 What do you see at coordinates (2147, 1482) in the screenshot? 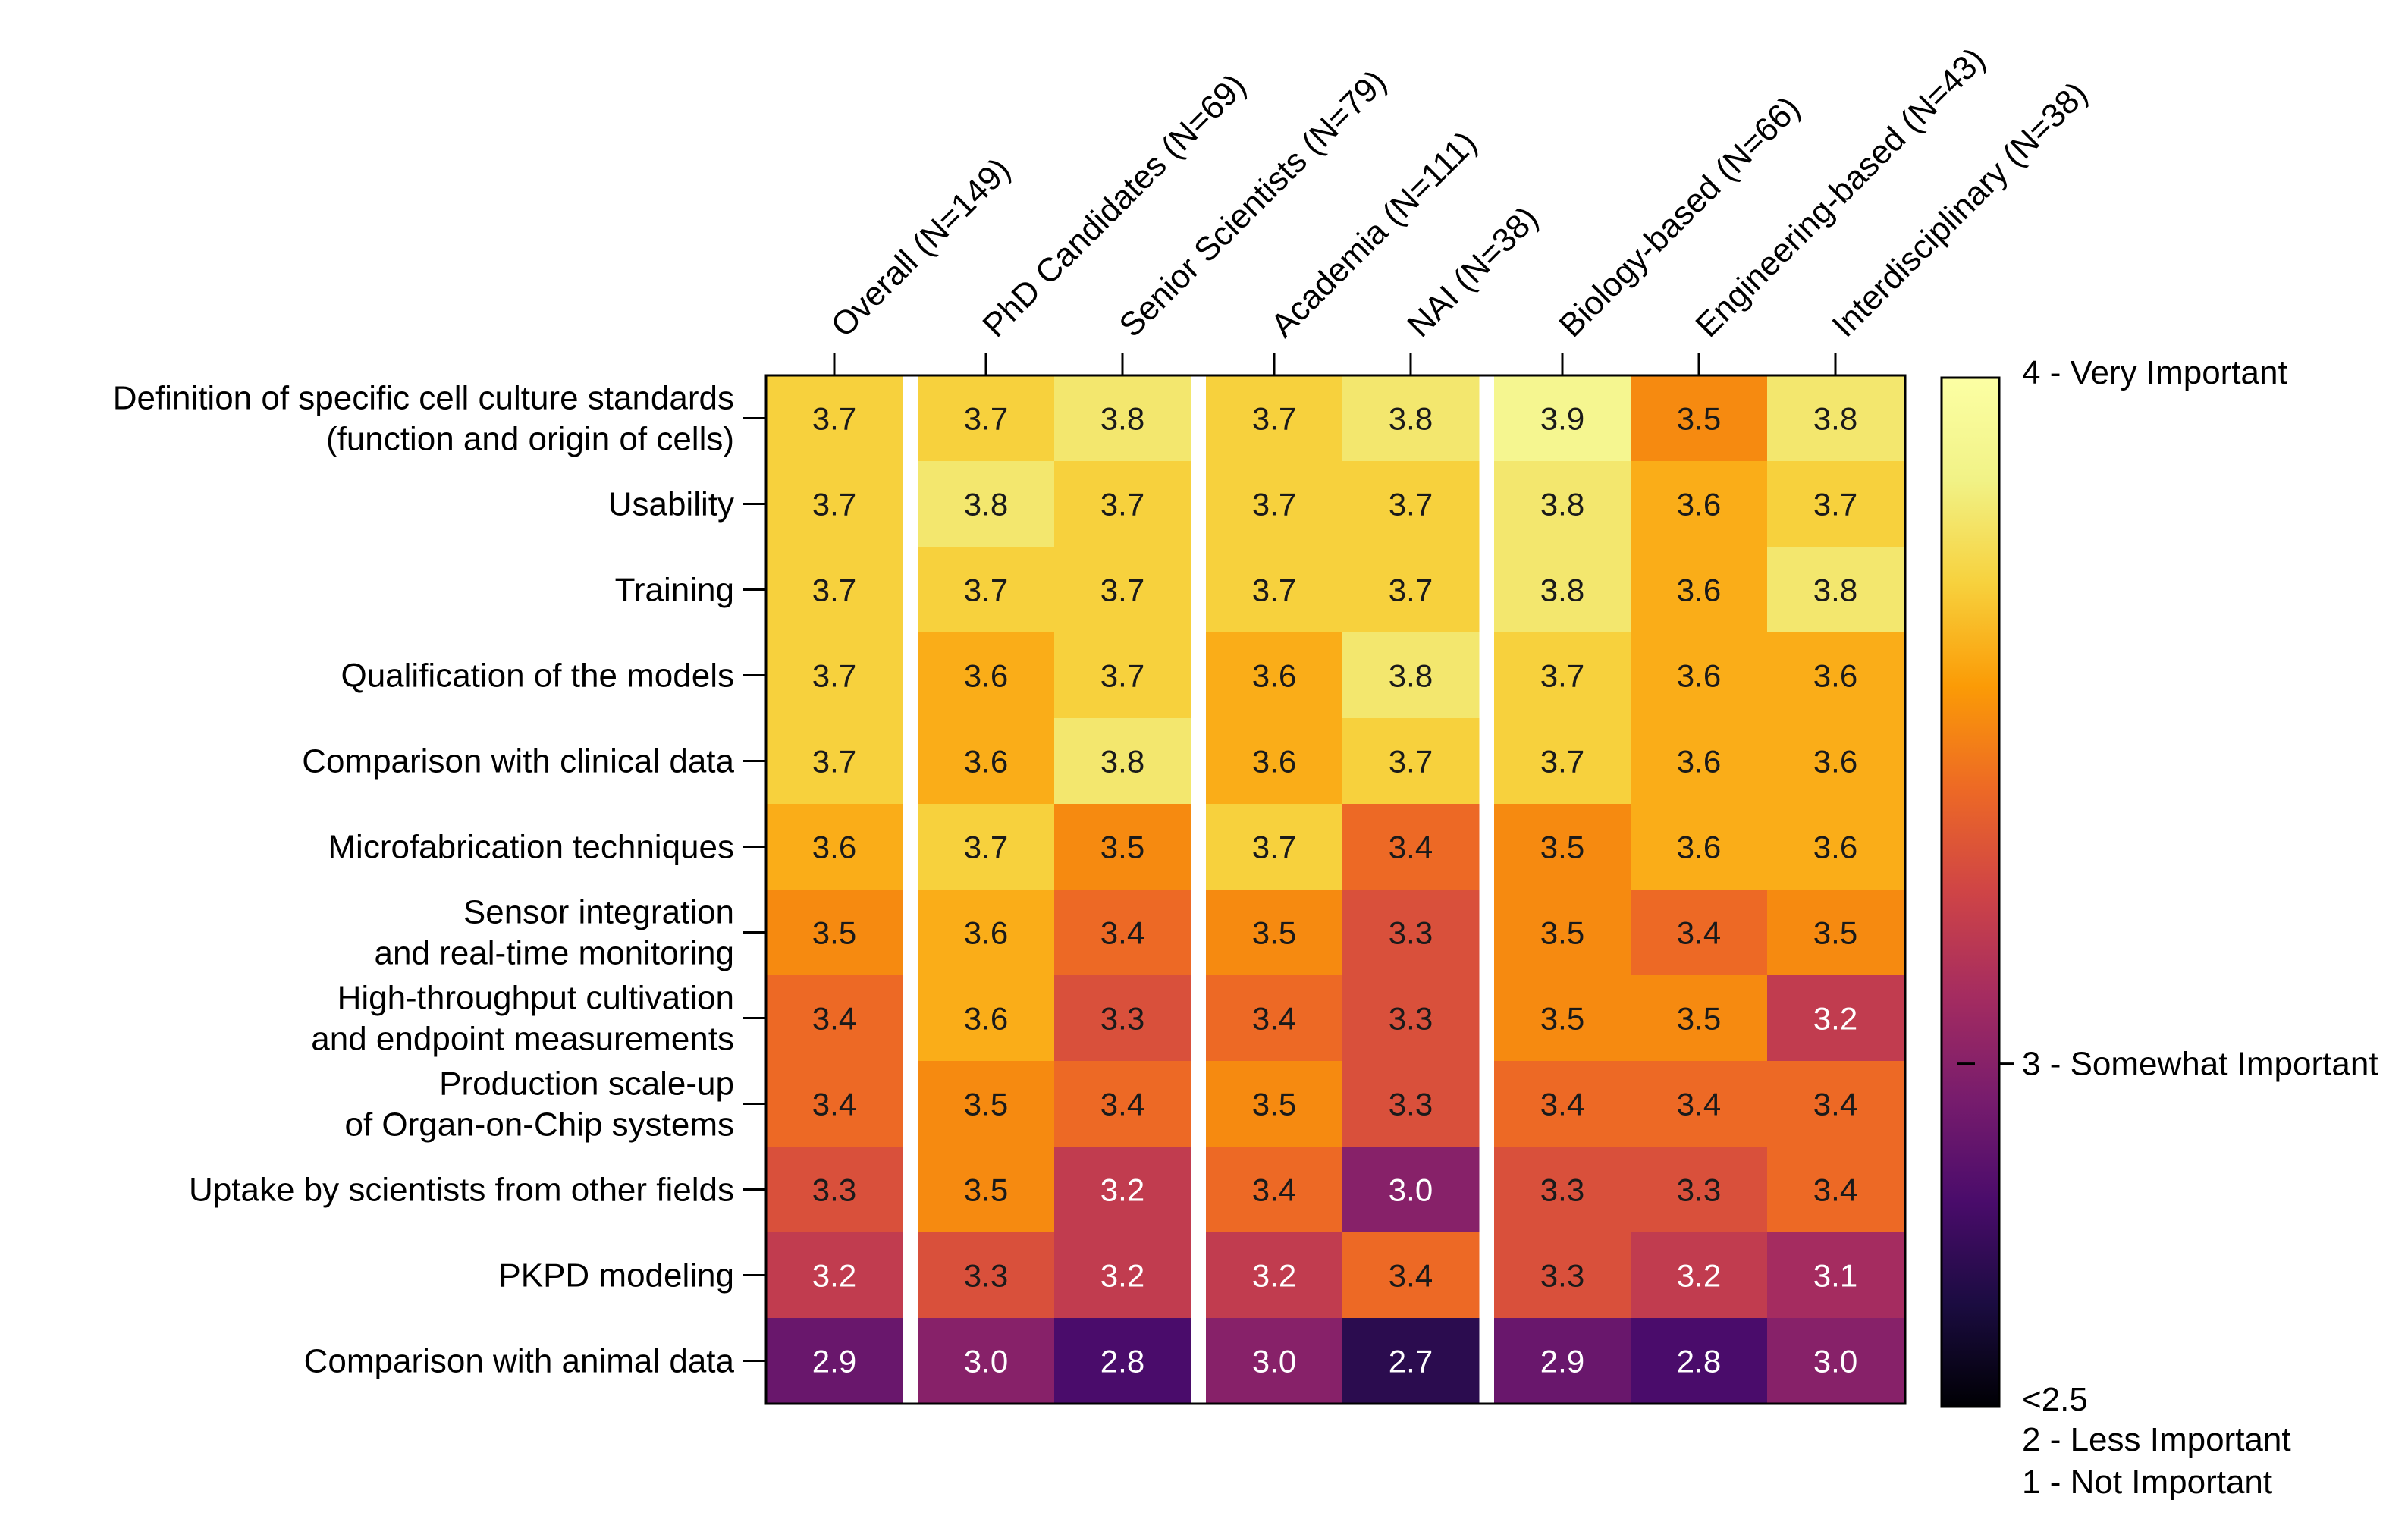
I see `colorbar-label: 1 - Not Important` at bounding box center [2147, 1482].